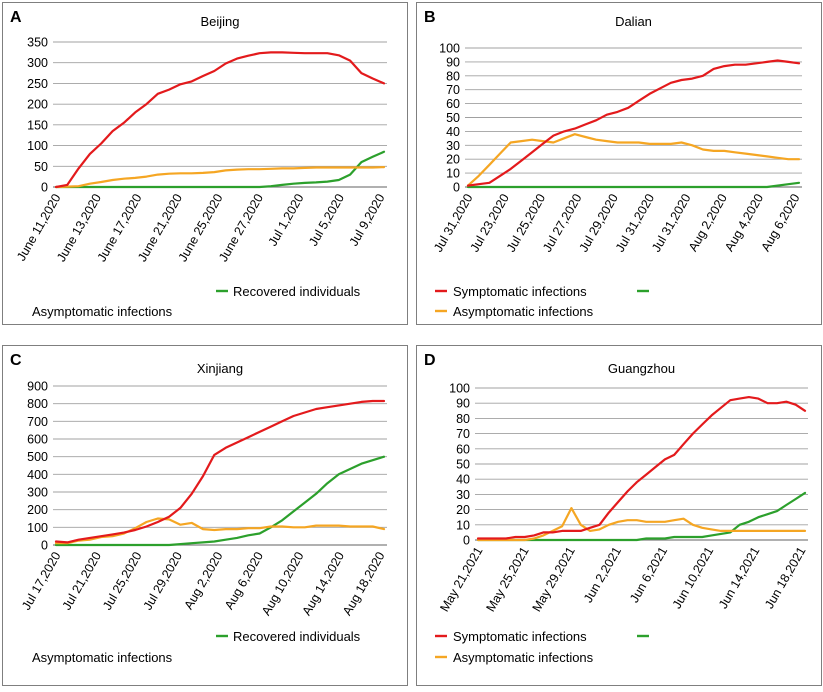 This screenshot has width=823, height=692. Describe the element at coordinates (220, 368) in the screenshot. I see `chart-title: Xinjiang` at that location.